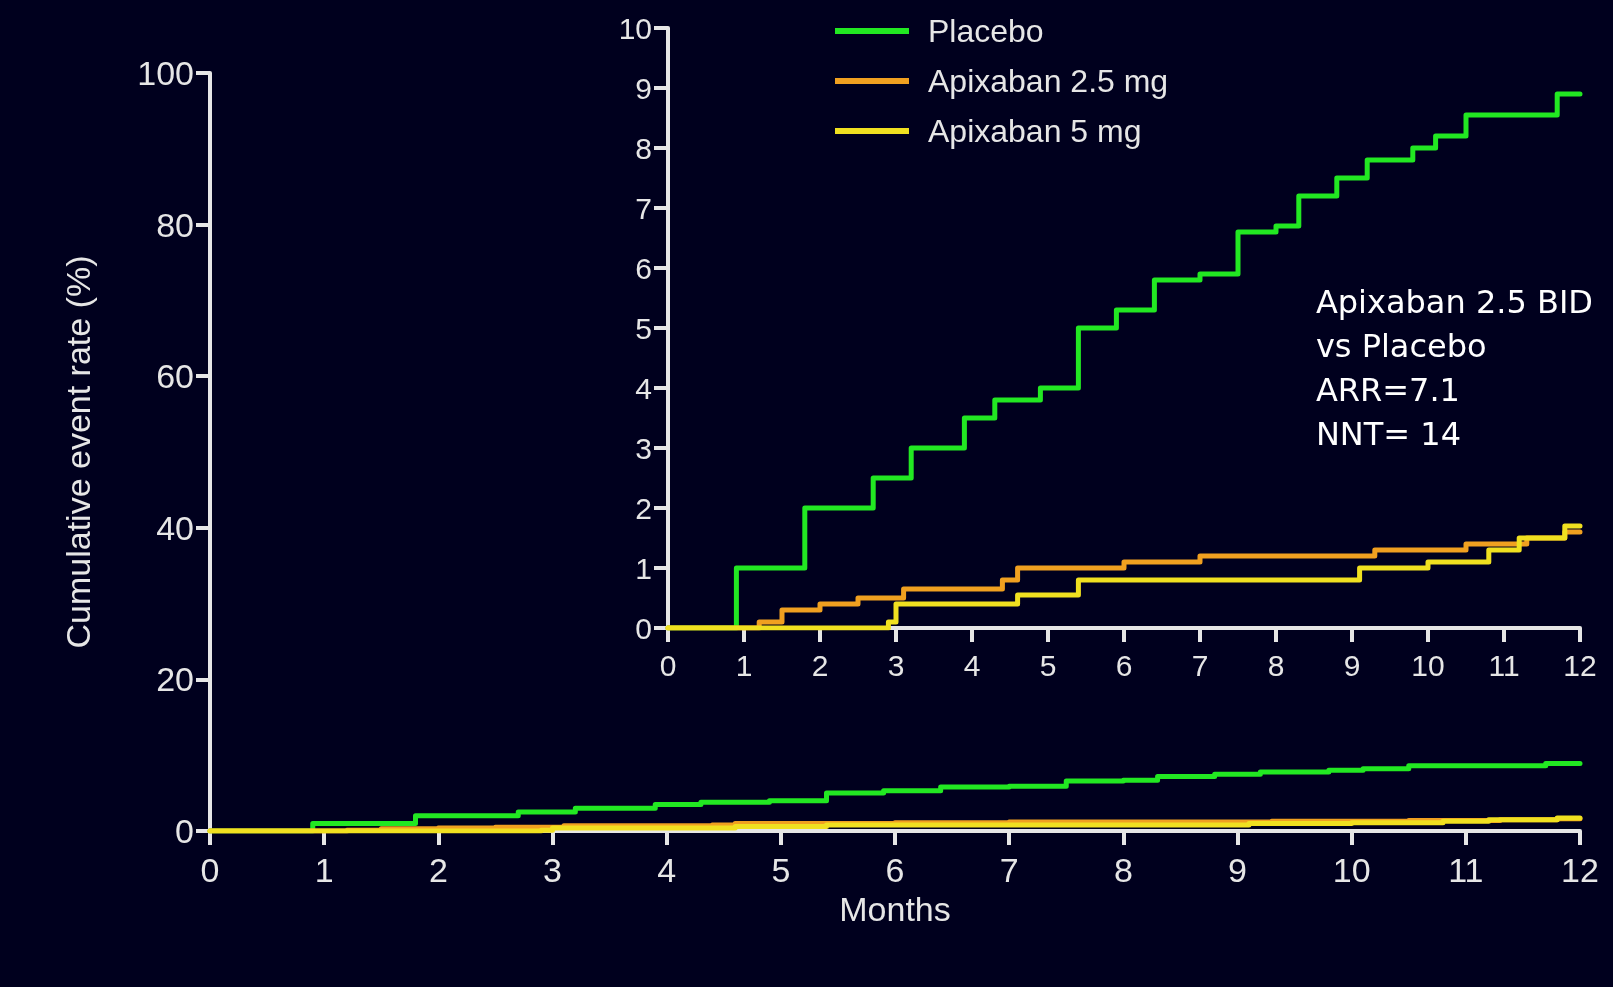 The height and width of the screenshot is (987, 1613). What do you see at coordinates (1454, 368) in the screenshot?
I see `annotation: Apixaban 2.5 BID vs Placebo ARR=7.1 NNT= 14` at bounding box center [1454, 368].